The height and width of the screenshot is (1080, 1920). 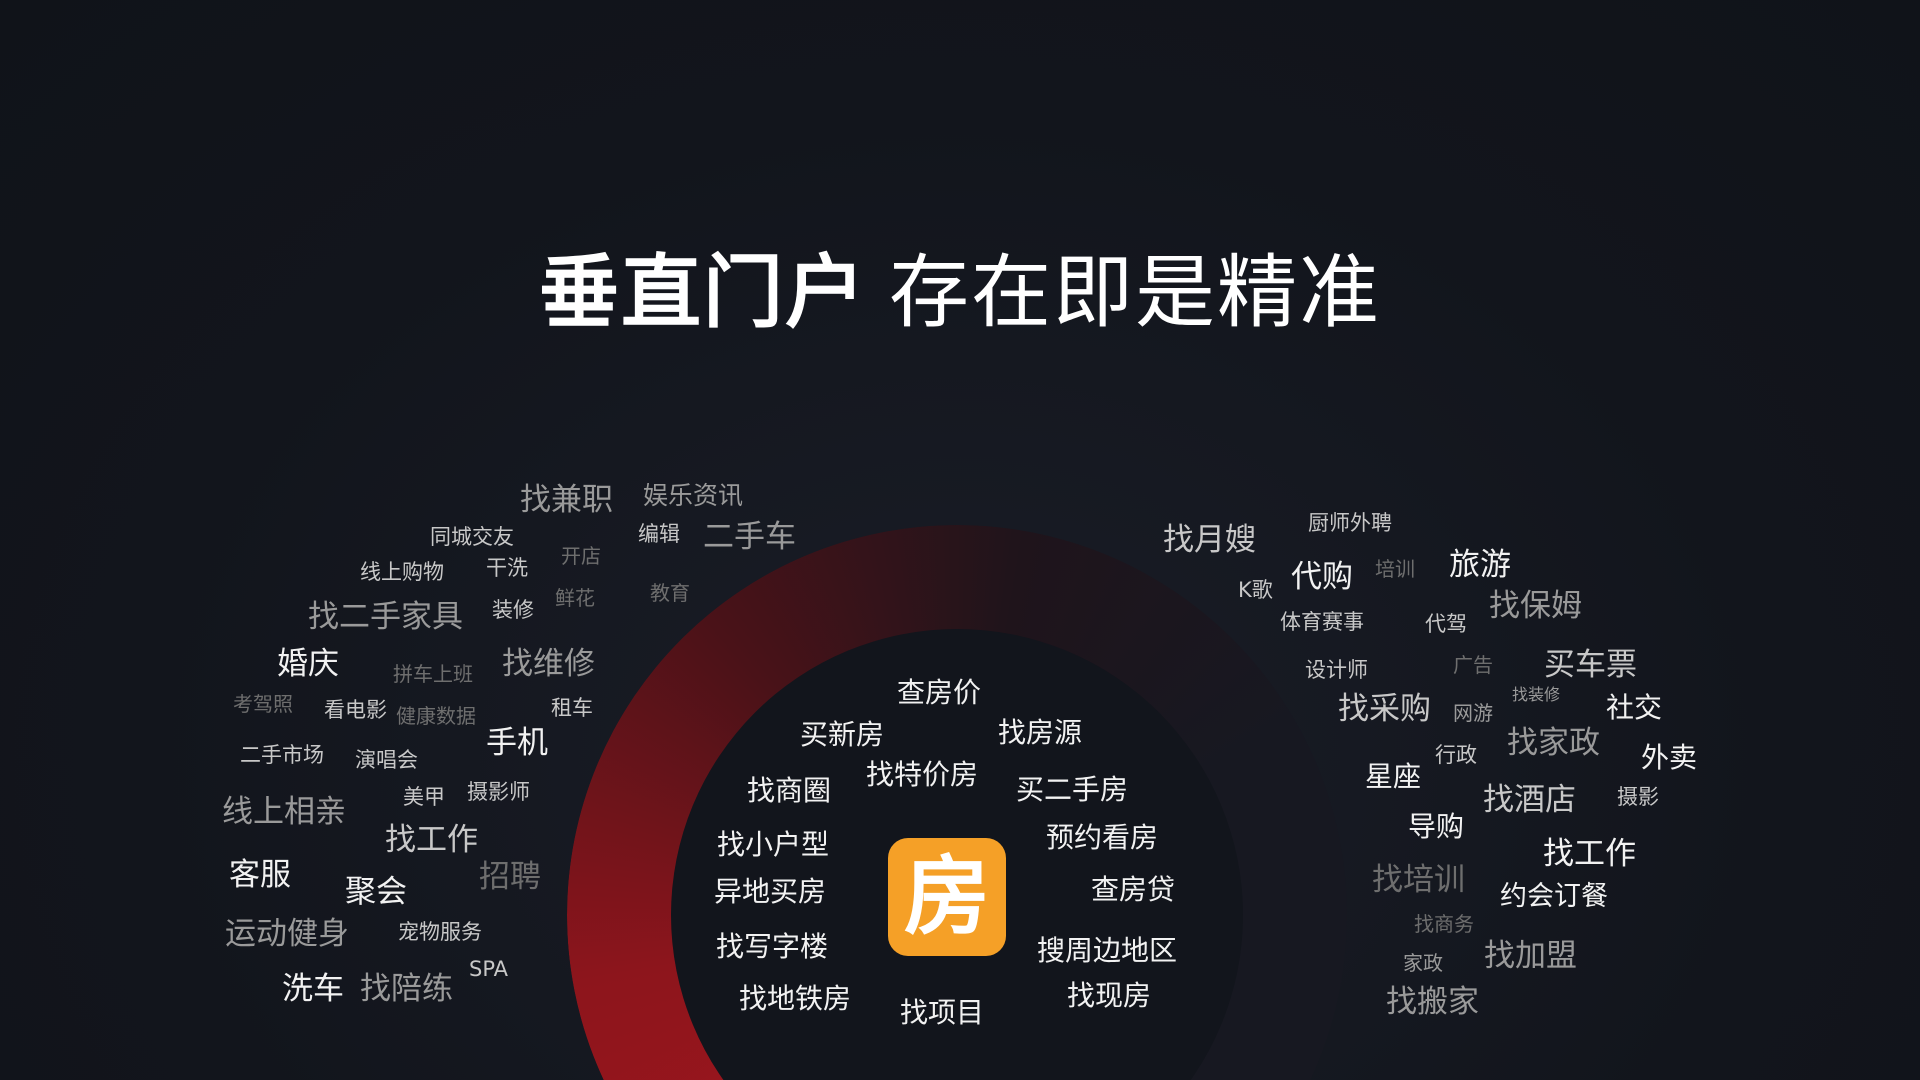 What do you see at coordinates (1446, 624) in the screenshot?
I see `keyword: 代驾` at bounding box center [1446, 624].